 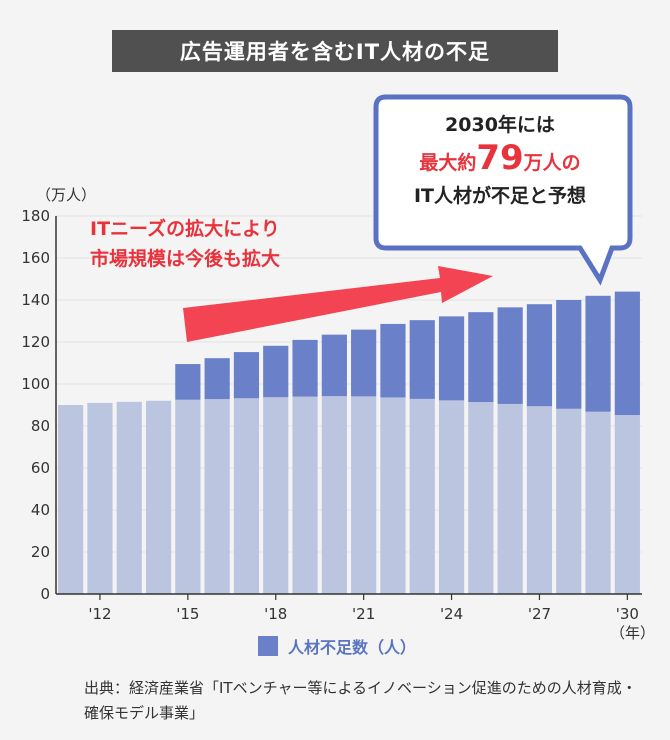 What do you see at coordinates (40, 468) in the screenshot?
I see `y-tick-label: 60` at bounding box center [40, 468].